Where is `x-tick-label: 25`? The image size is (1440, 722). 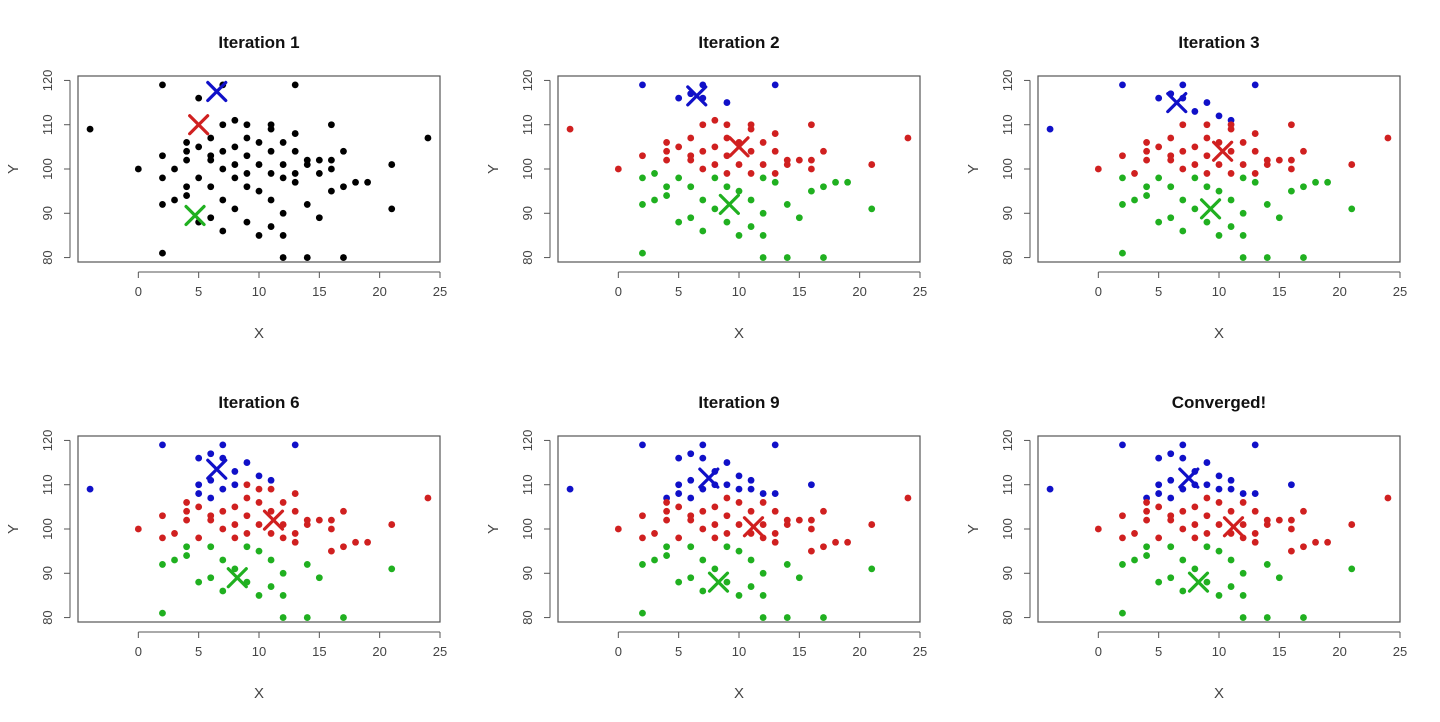
x-tick-label: 25 is located at coordinates (440, 291).